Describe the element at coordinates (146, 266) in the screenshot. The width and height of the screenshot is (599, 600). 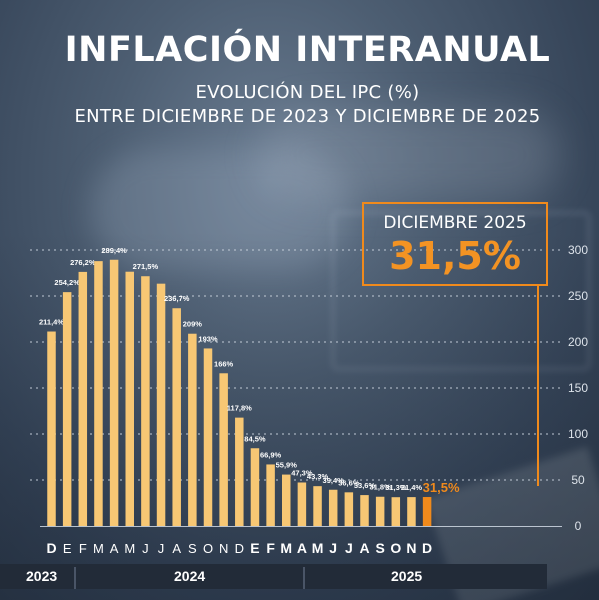
I see `data-label: 271,5%` at that location.